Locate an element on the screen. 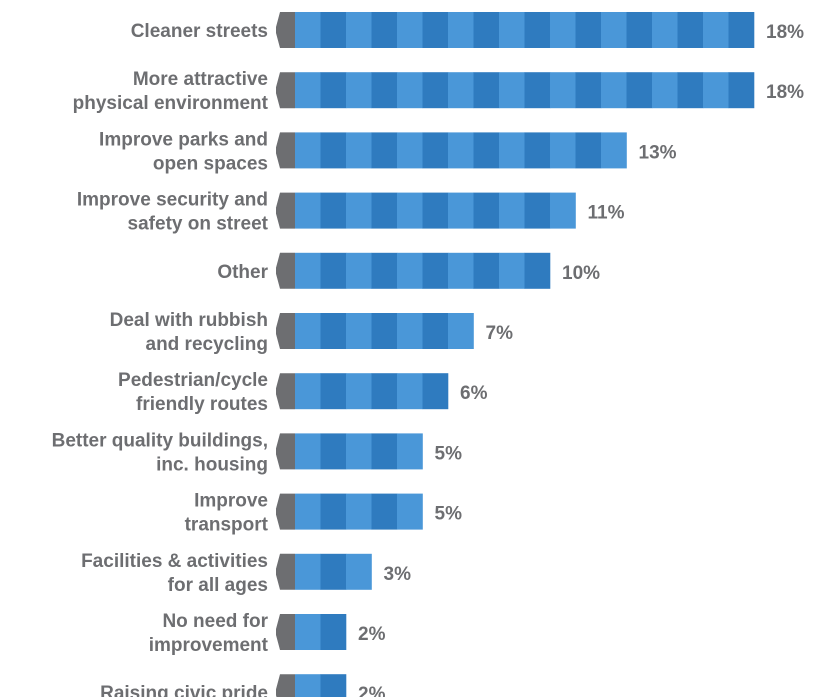 This screenshot has width=820, height=697. category-label-line: No need for is located at coordinates (215, 621).